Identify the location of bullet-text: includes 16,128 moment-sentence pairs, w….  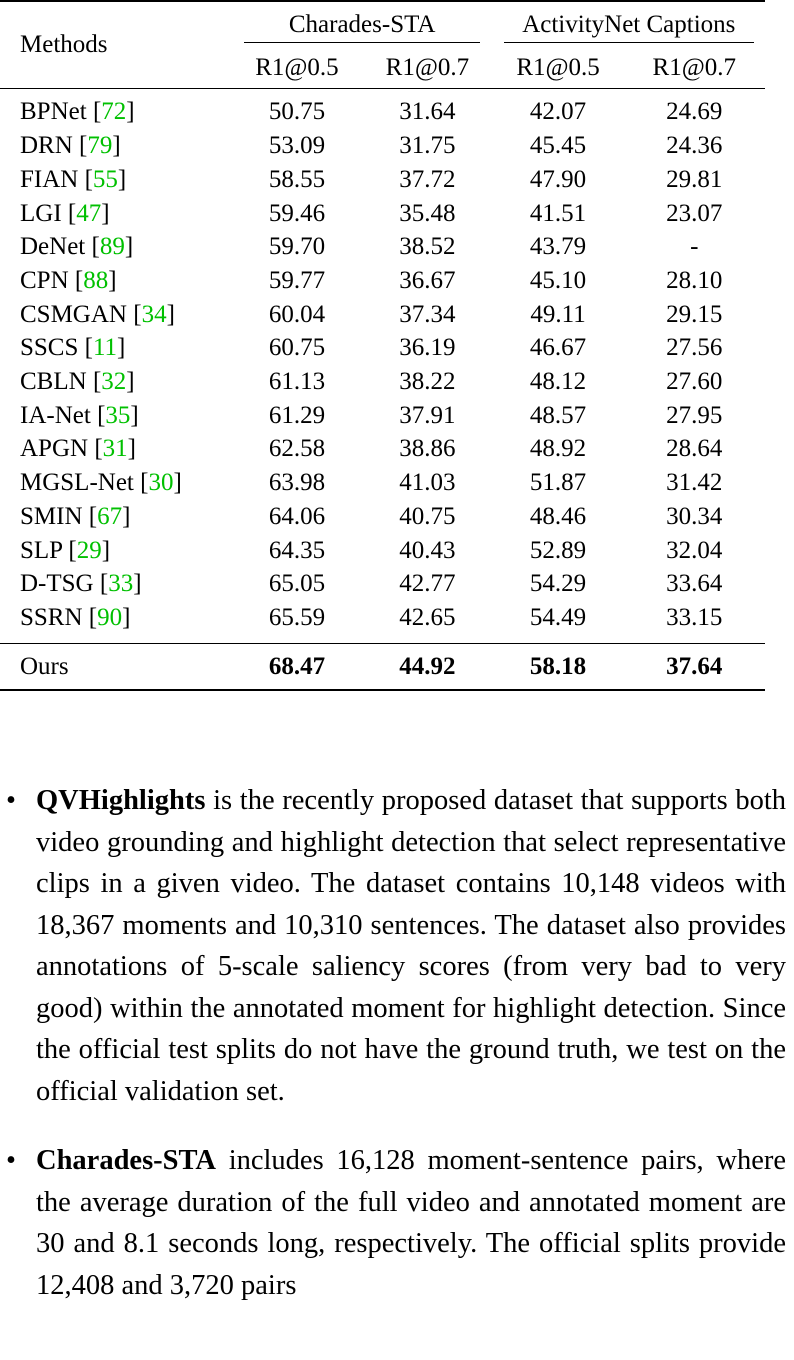
(411, 1223).